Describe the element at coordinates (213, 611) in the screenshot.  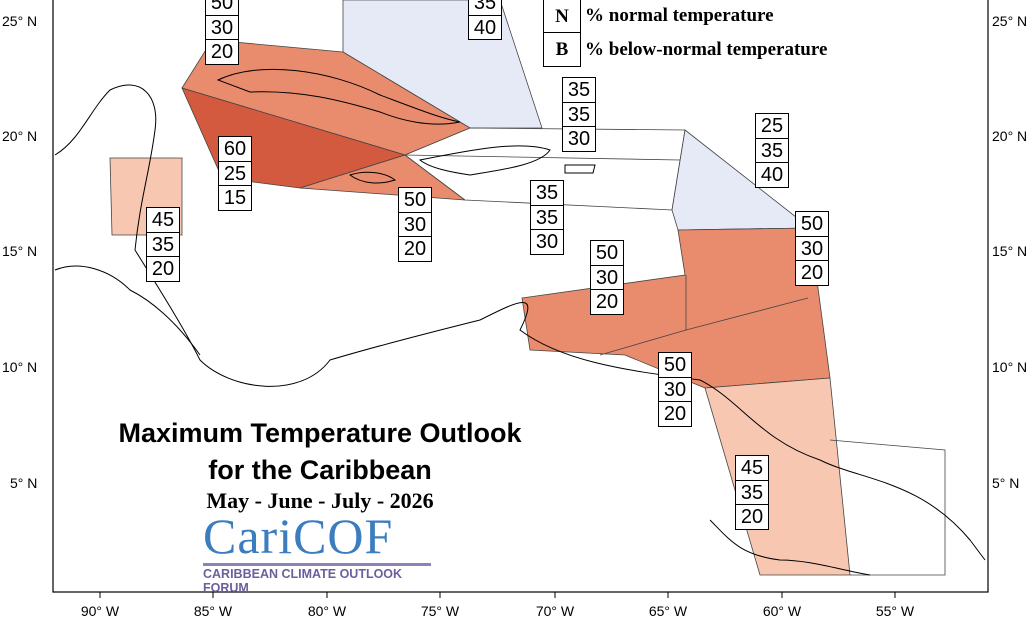
I see `lon-label: 85° W` at that location.